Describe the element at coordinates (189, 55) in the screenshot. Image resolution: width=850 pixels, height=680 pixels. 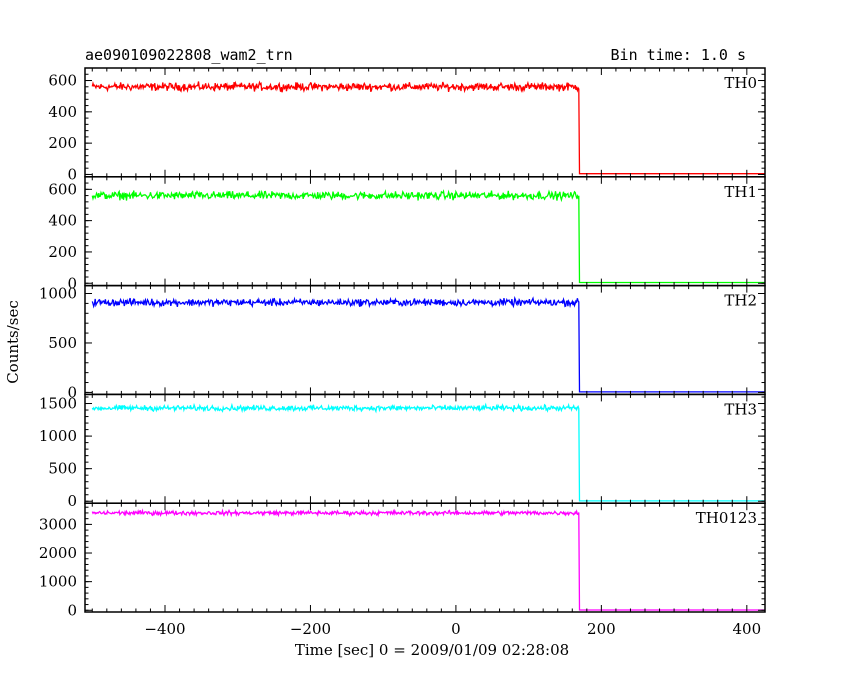
I see `chart-title-left: ae090109022808_wam2_trn` at that location.